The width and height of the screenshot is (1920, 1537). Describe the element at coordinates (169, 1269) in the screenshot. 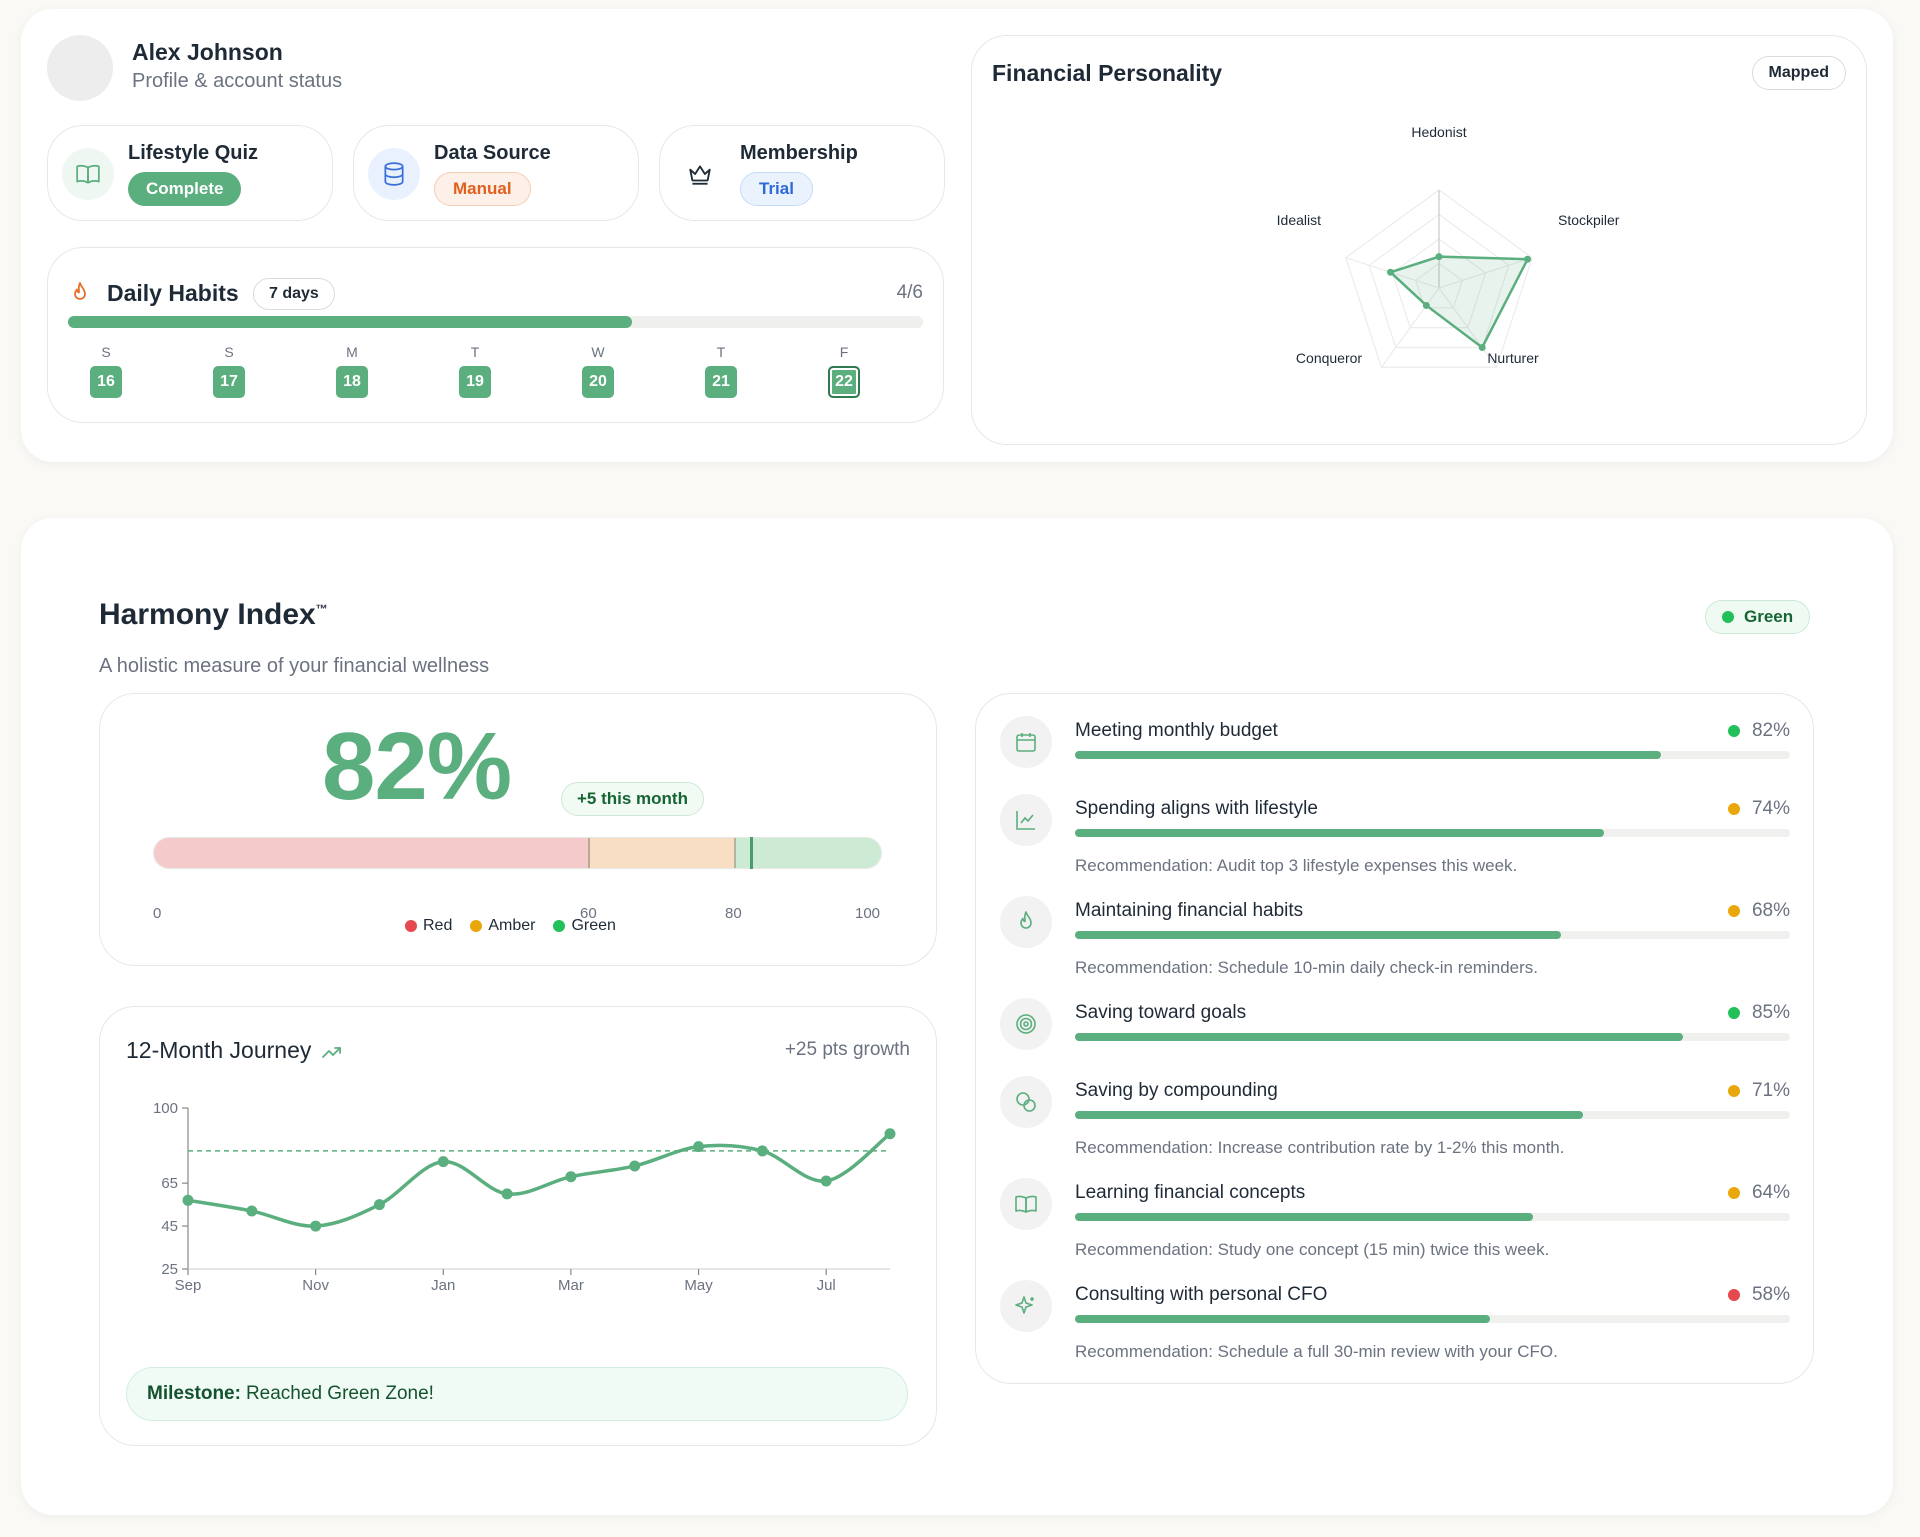

I see `y-tick-label: 25` at that location.